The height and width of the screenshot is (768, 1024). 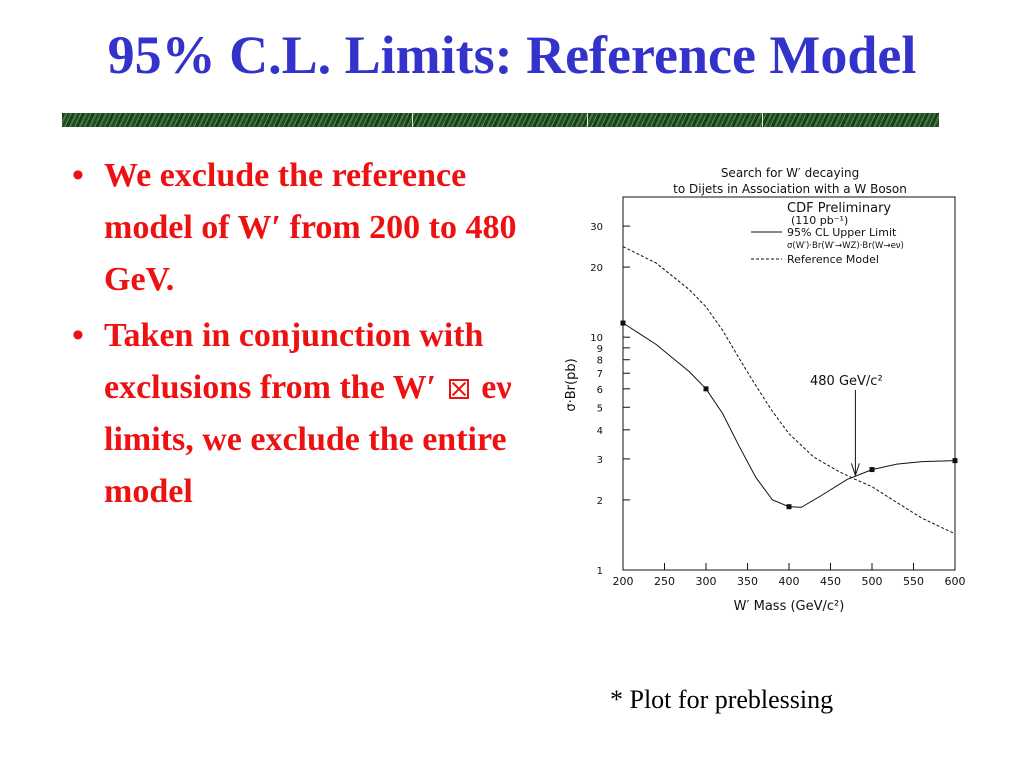 What do you see at coordinates (706, 581) in the screenshot?
I see `x-tick-label: 300` at bounding box center [706, 581].